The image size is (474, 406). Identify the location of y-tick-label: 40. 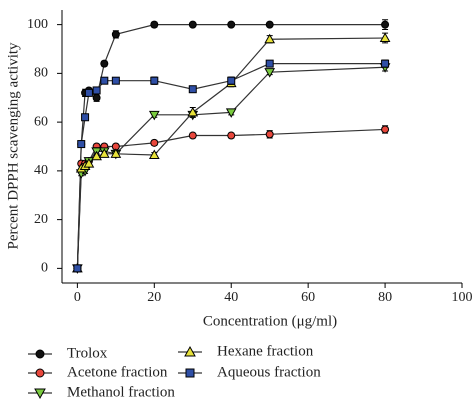
(41, 170).